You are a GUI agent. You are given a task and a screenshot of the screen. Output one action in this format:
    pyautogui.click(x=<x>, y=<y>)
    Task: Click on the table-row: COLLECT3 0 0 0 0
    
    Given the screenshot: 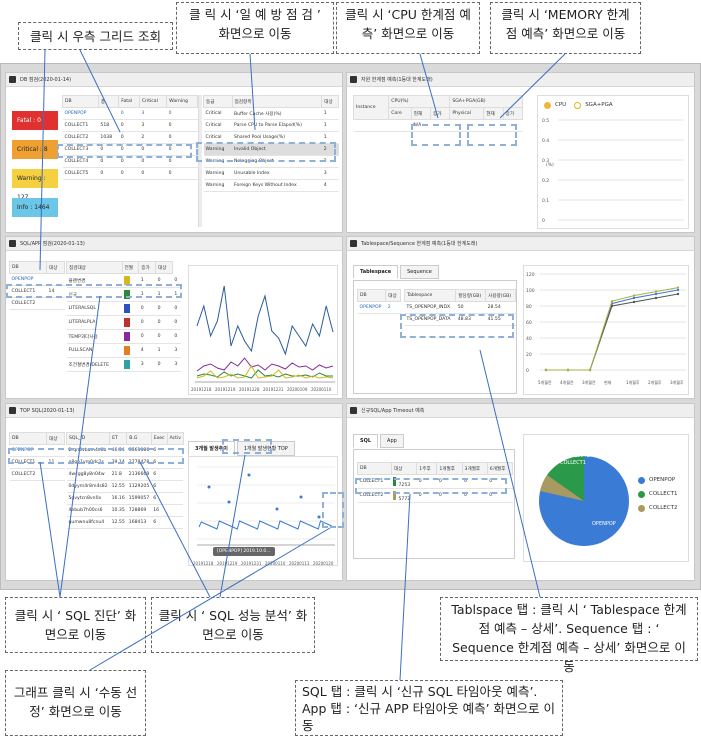 What is the action you would take?
    pyautogui.click(x=130, y=149)
    